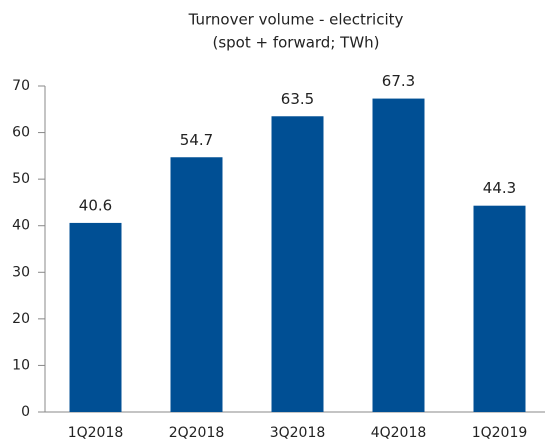  I want to click on y-tick-label: 50, so click(21, 179).